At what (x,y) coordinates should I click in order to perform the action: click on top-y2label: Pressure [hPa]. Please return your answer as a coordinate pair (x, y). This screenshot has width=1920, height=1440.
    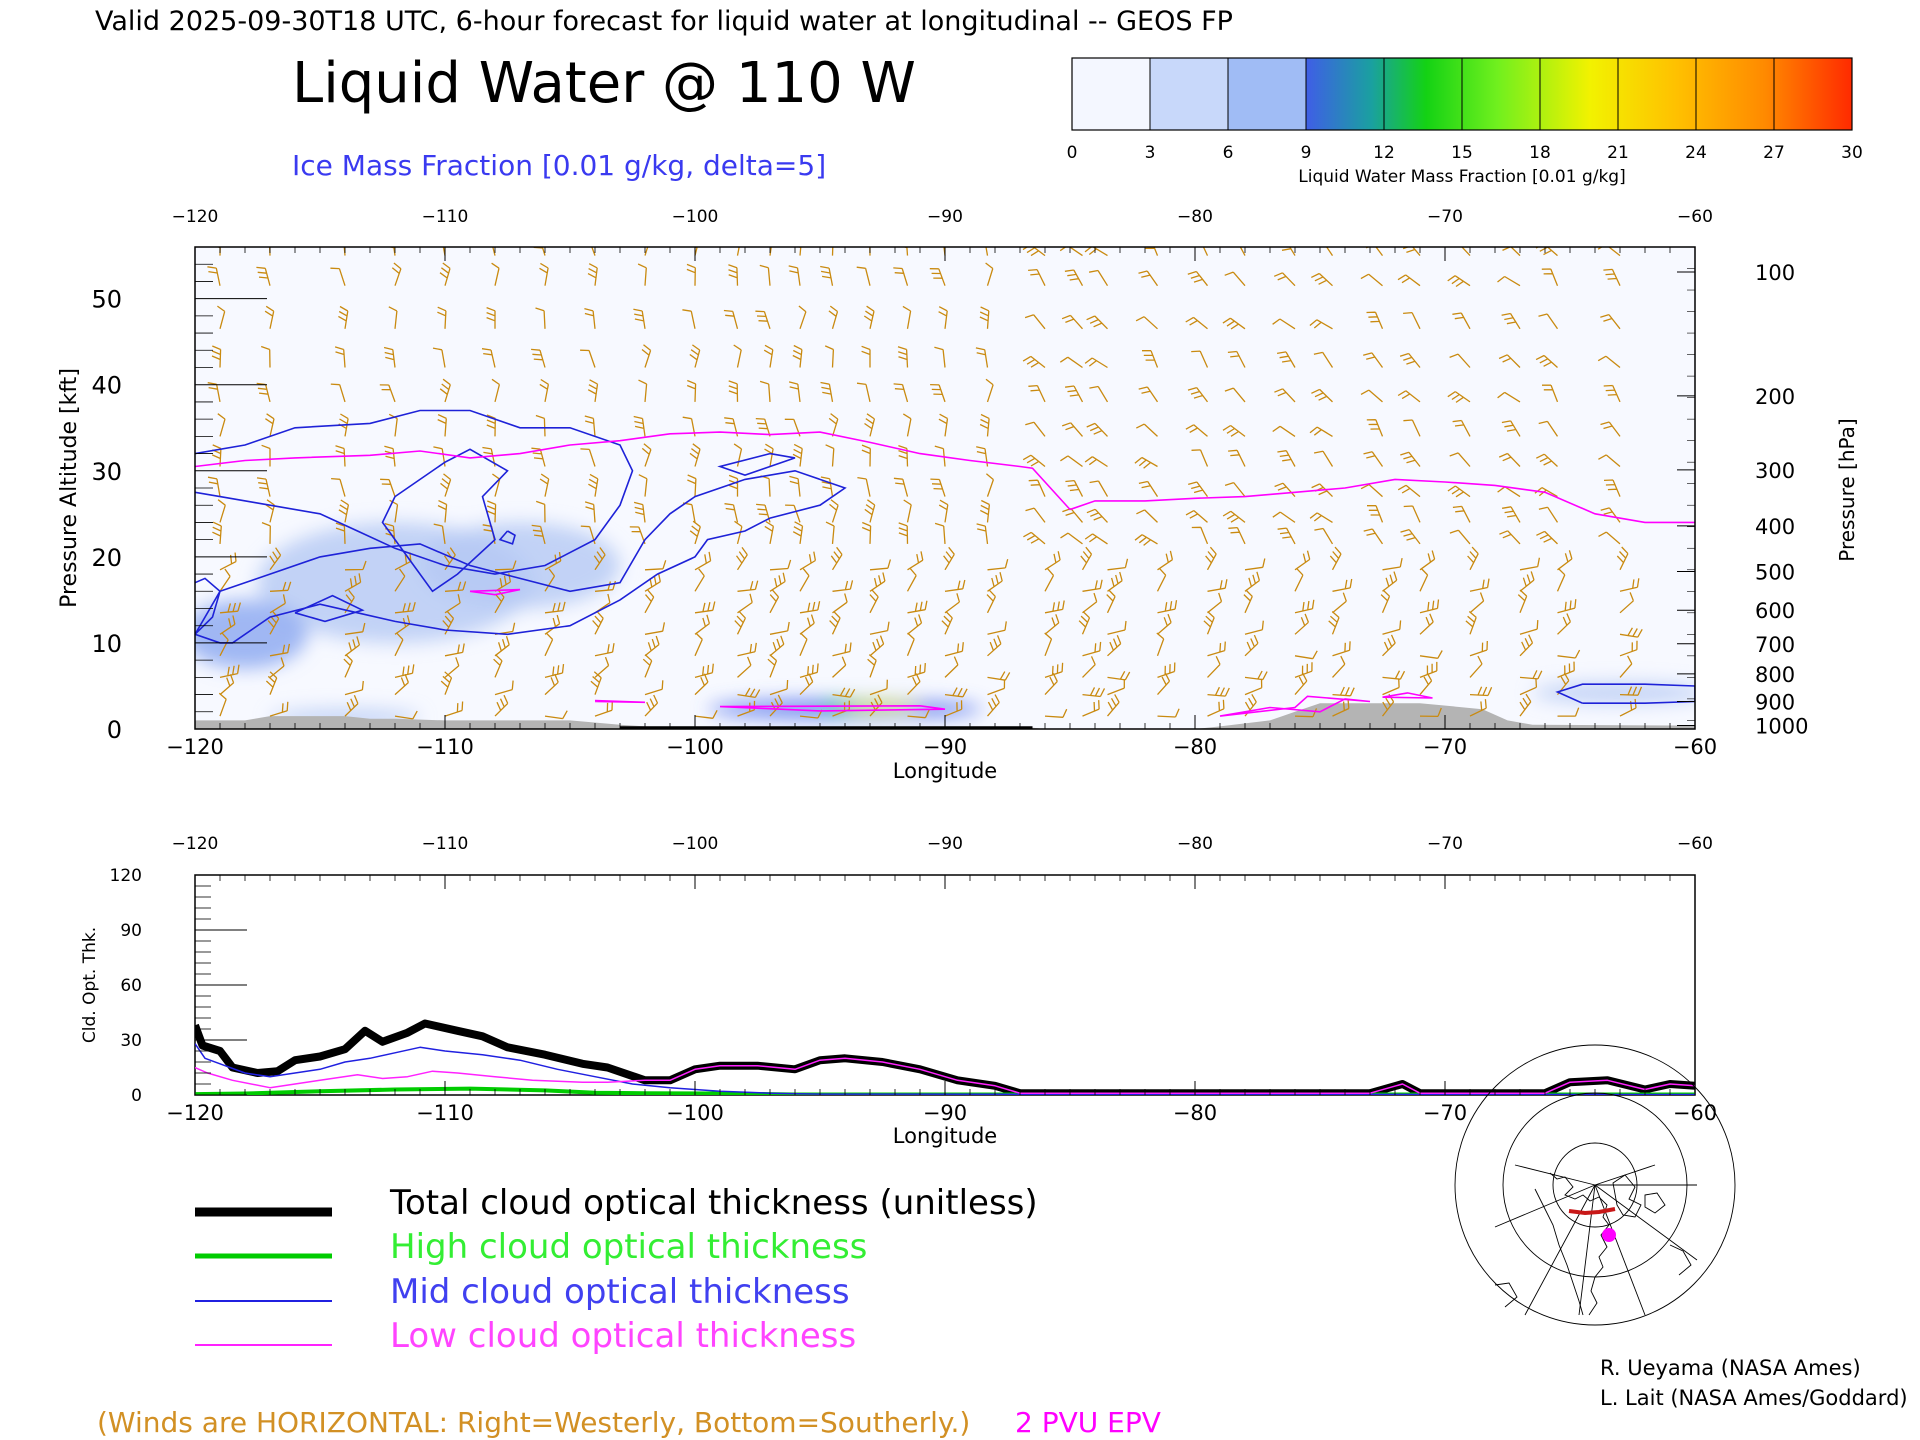
    Looking at the image, I should click on (1847, 489).